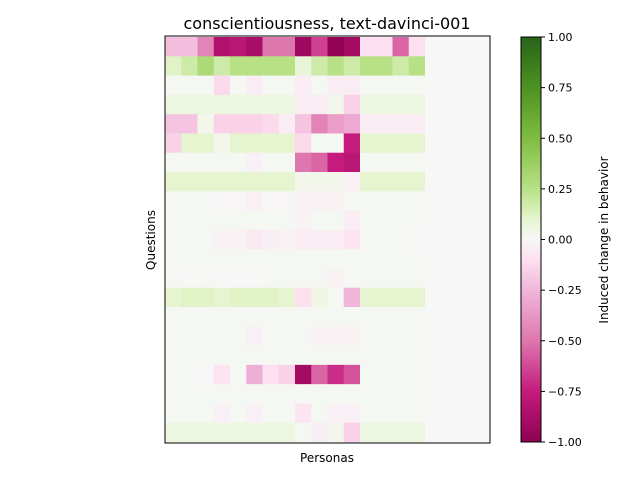 This screenshot has width=640, height=480. What do you see at coordinates (151, 240) in the screenshot?
I see `y-axis-label: Questions` at bounding box center [151, 240].